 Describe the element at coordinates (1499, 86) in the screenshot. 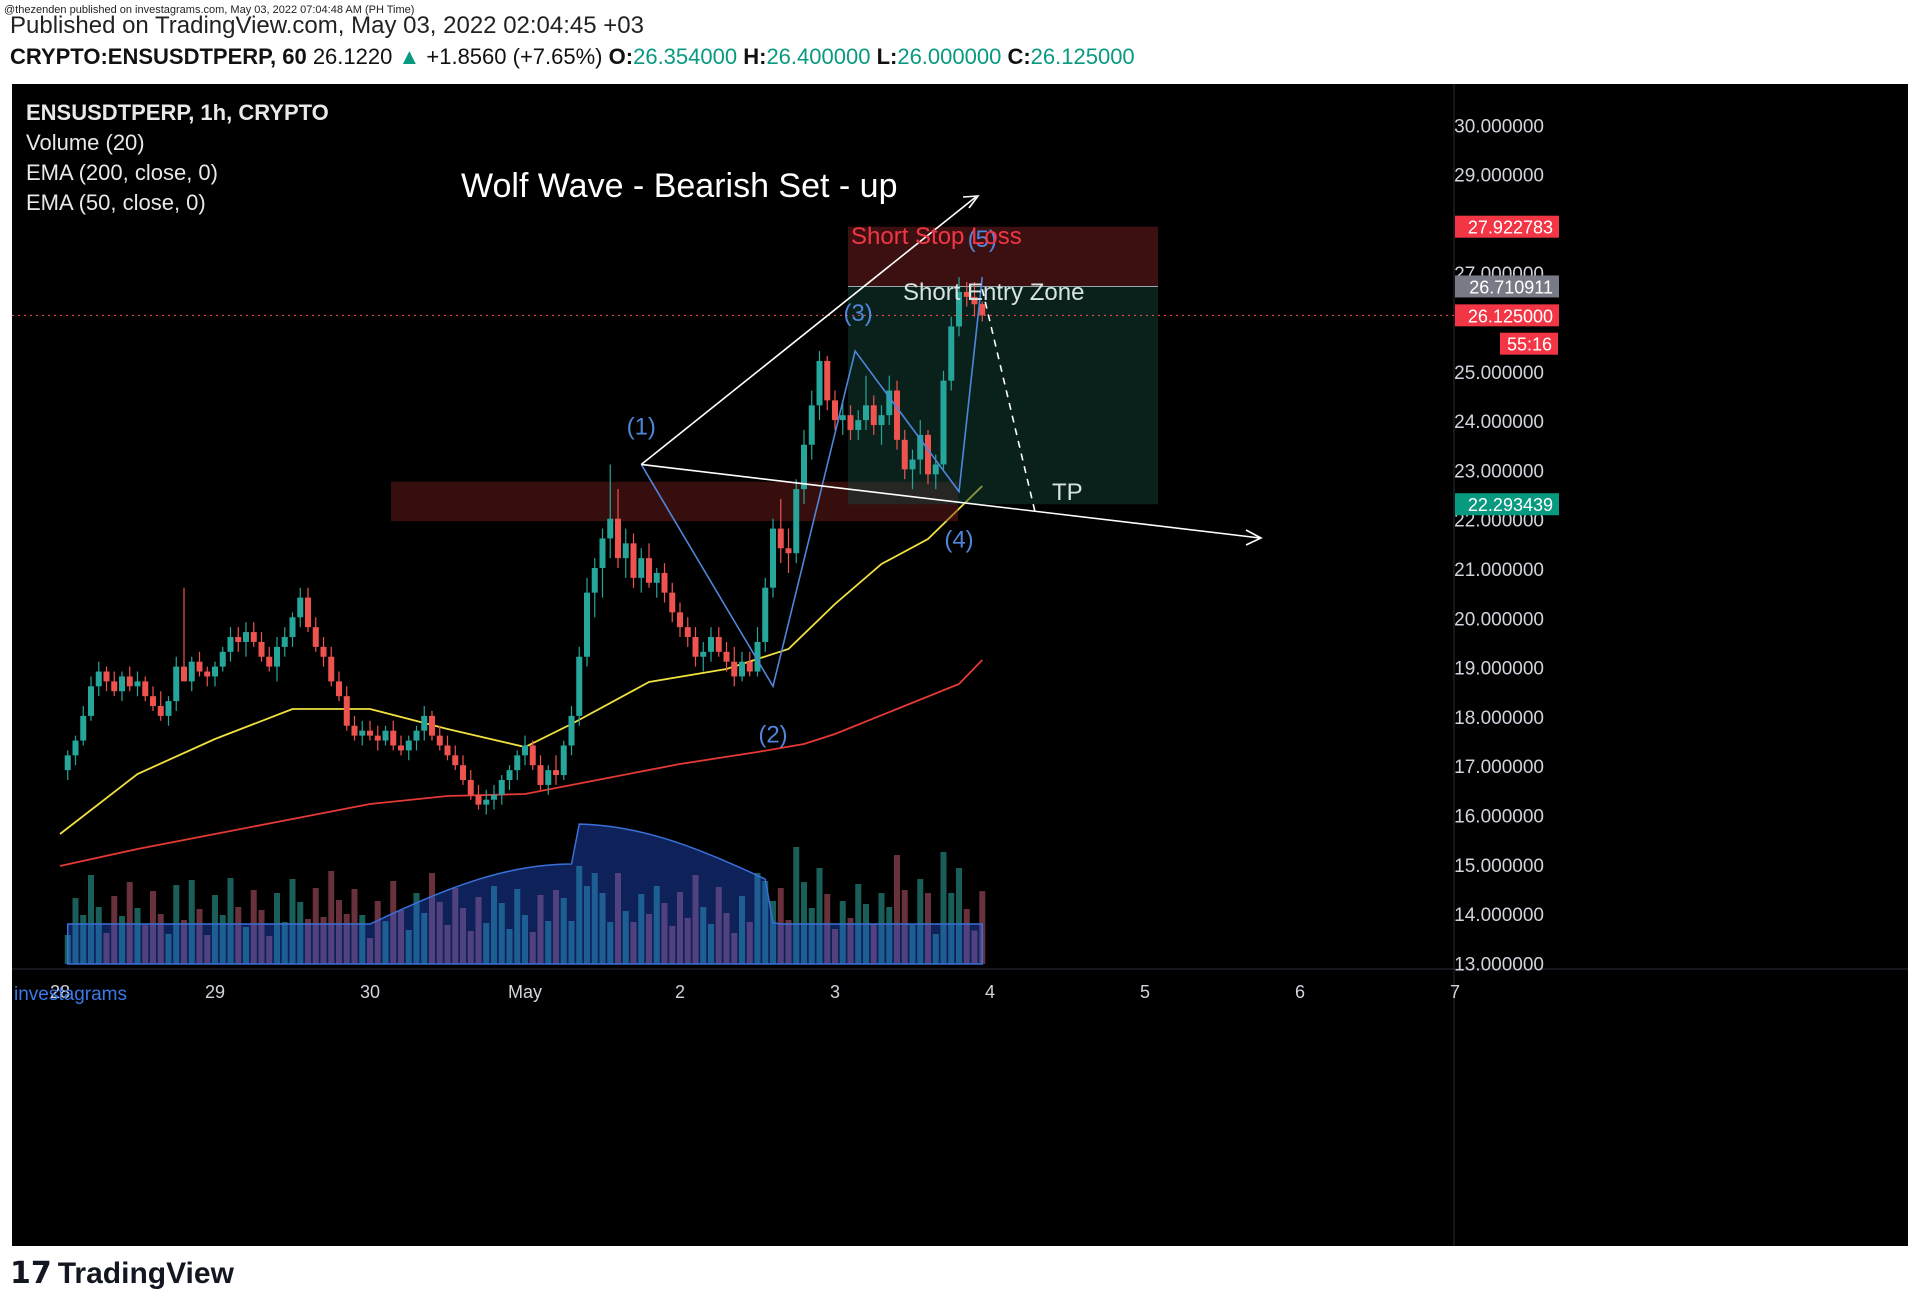

I see `y-tick-label: 31.000000` at that location.